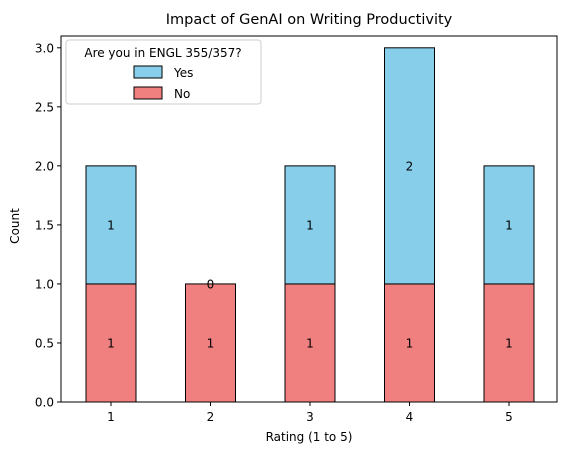 This screenshot has width=567, height=459. I want to click on data-label-yes-3: 1, so click(310, 225).